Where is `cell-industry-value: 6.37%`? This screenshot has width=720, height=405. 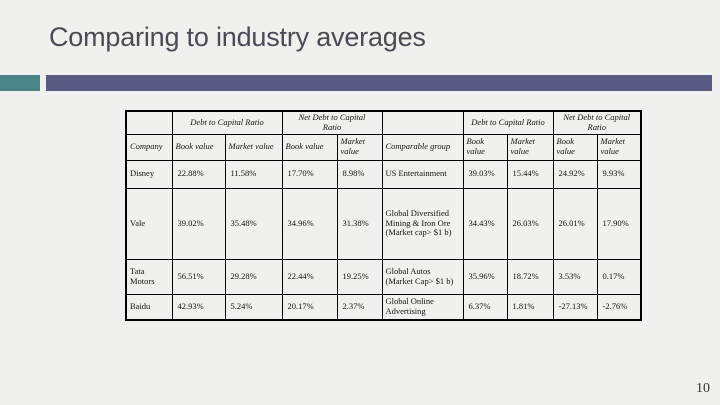 cell-industry-value: 6.37% is located at coordinates (485, 307).